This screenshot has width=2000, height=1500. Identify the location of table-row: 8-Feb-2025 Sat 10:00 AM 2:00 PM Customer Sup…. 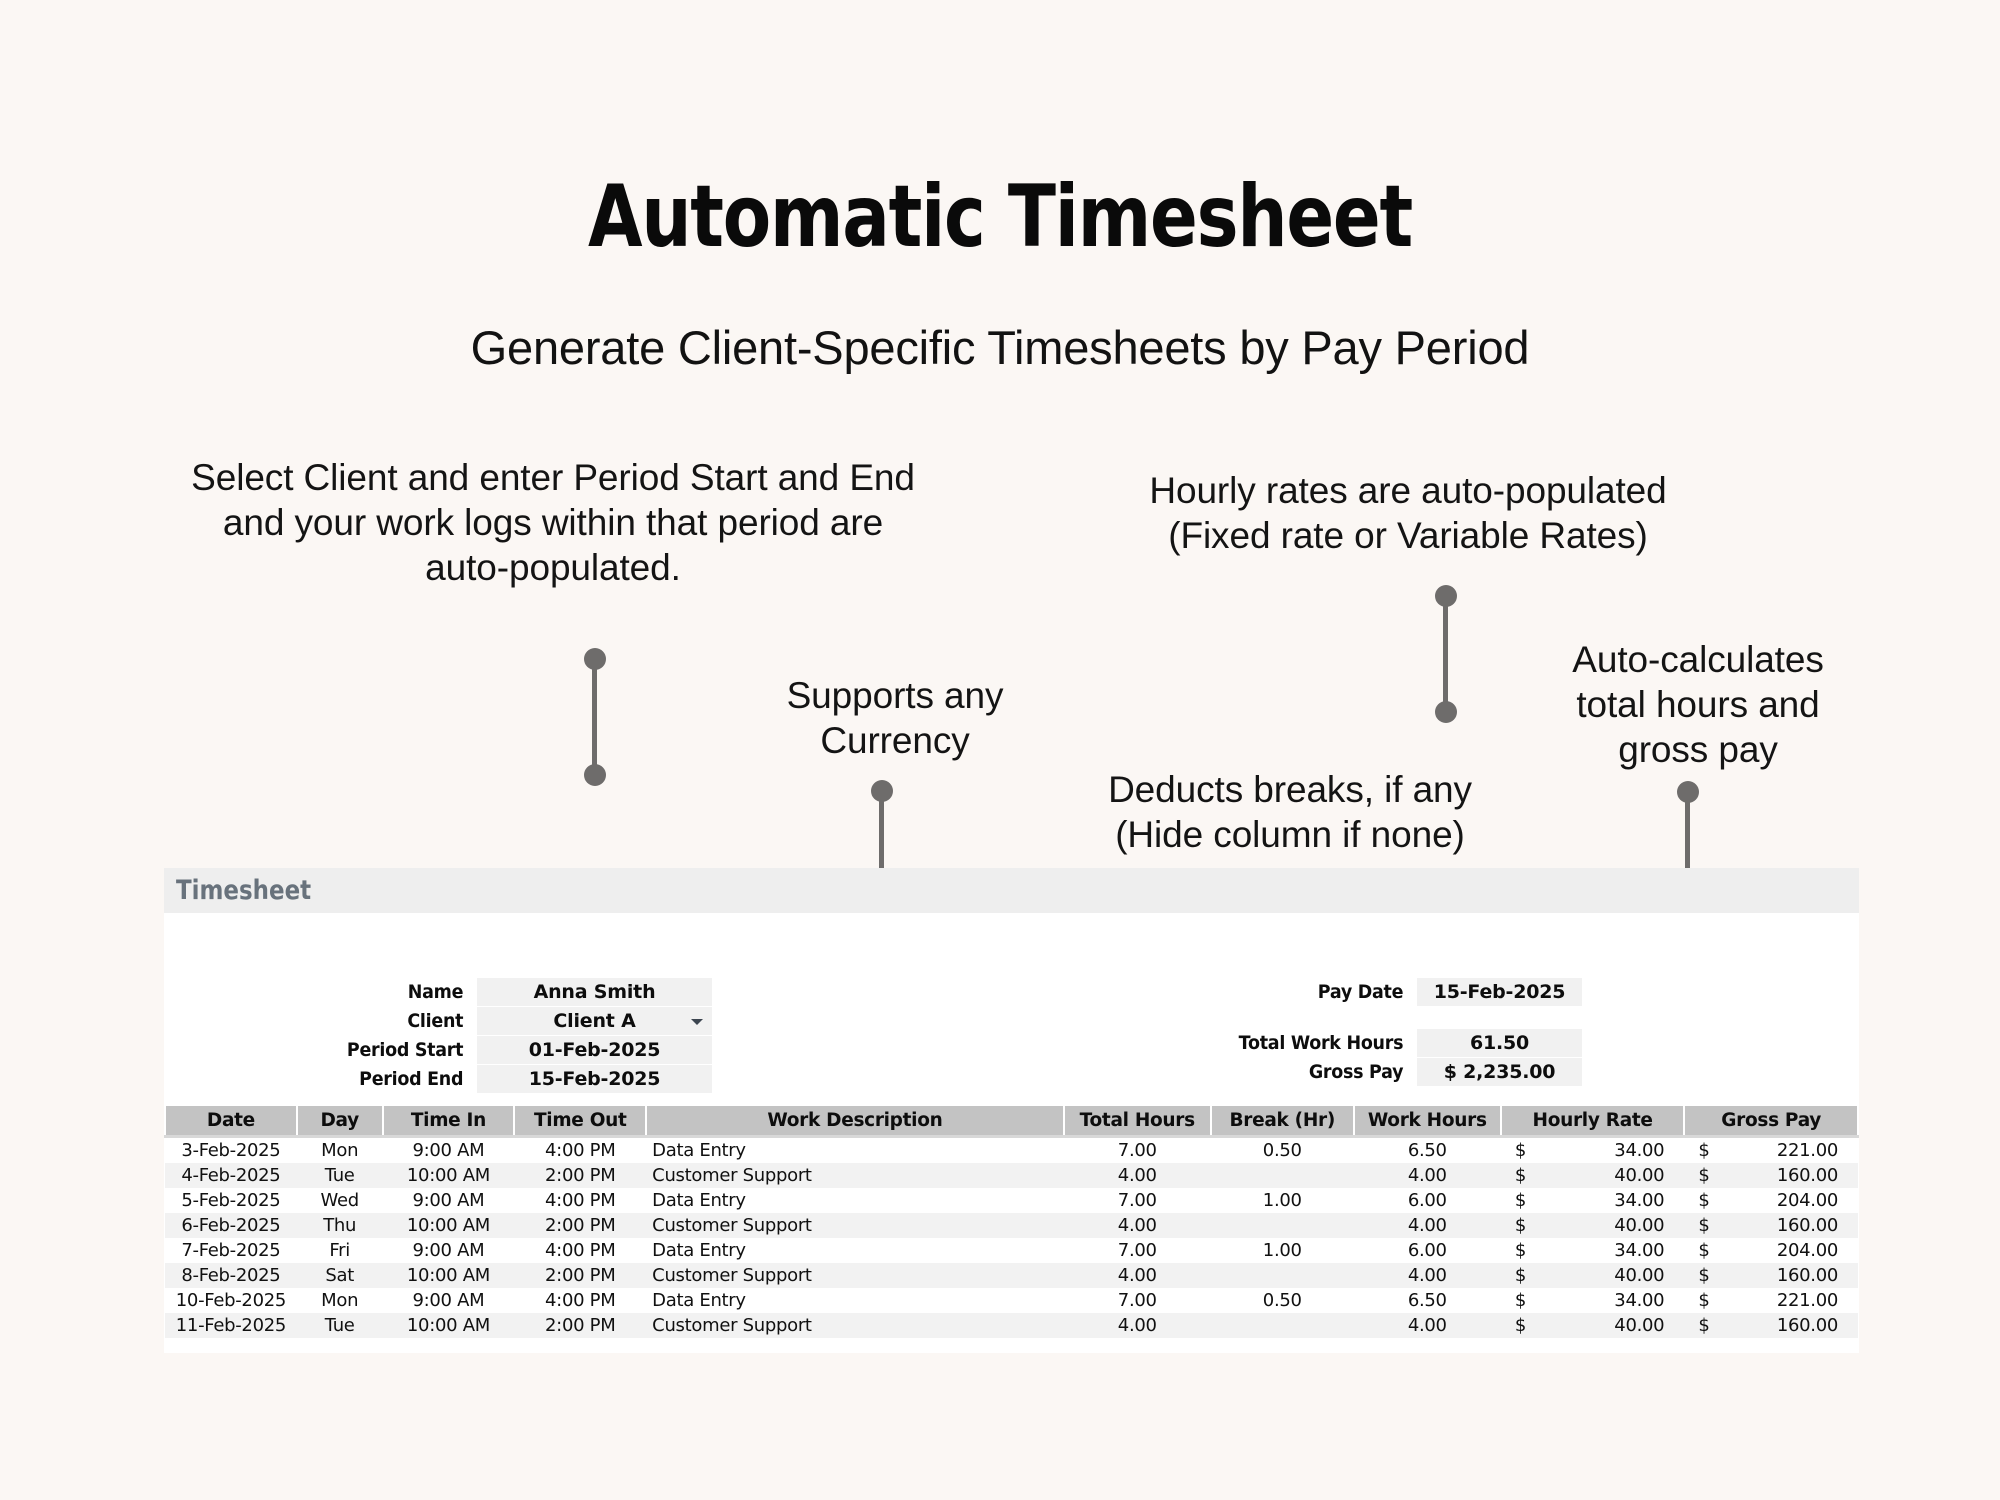
(1011, 1275).